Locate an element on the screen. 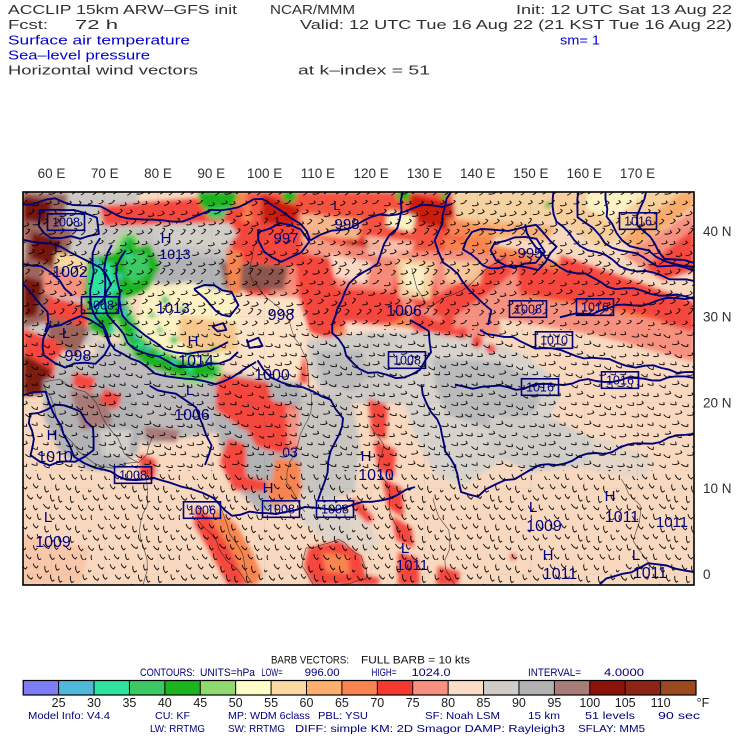 This screenshot has width=740, height=740. svg-text: 105 is located at coordinates (625, 703).